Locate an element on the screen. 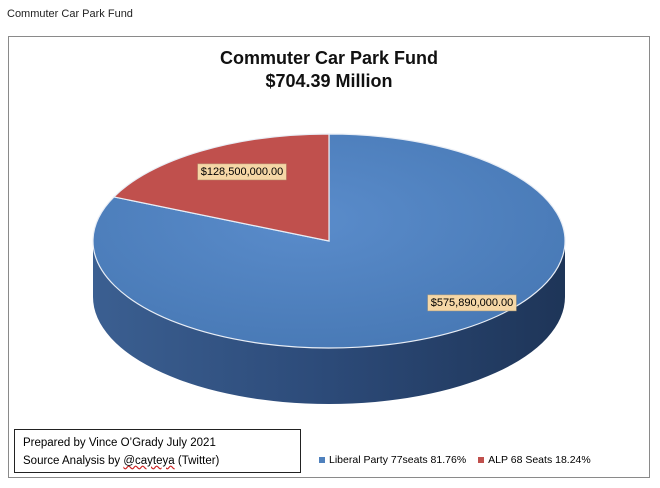  credit-source-prefix: Source Analysis by is located at coordinates (73, 461).